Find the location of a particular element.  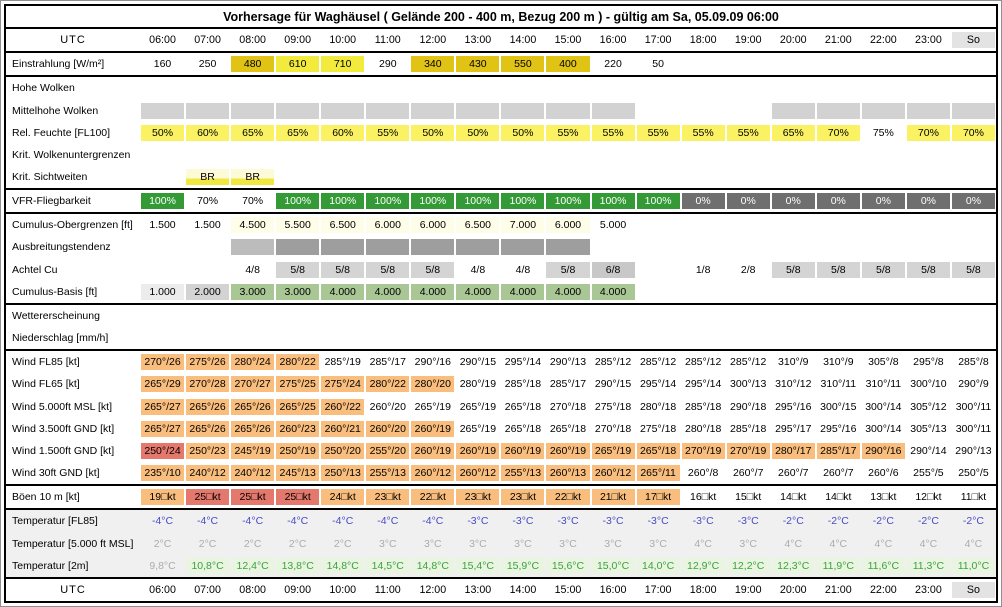

value-pill: 265°/27 is located at coordinates (163, 406).